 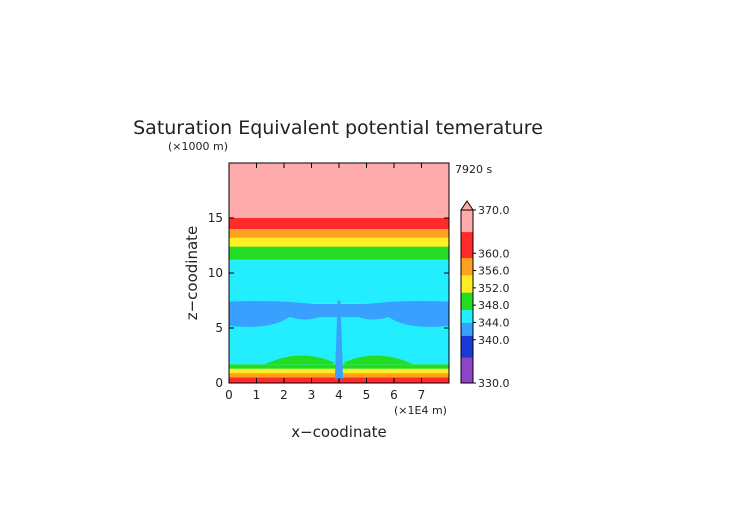 I want to click on colorbar-tick-label-7: 330.0, so click(x=494, y=383).